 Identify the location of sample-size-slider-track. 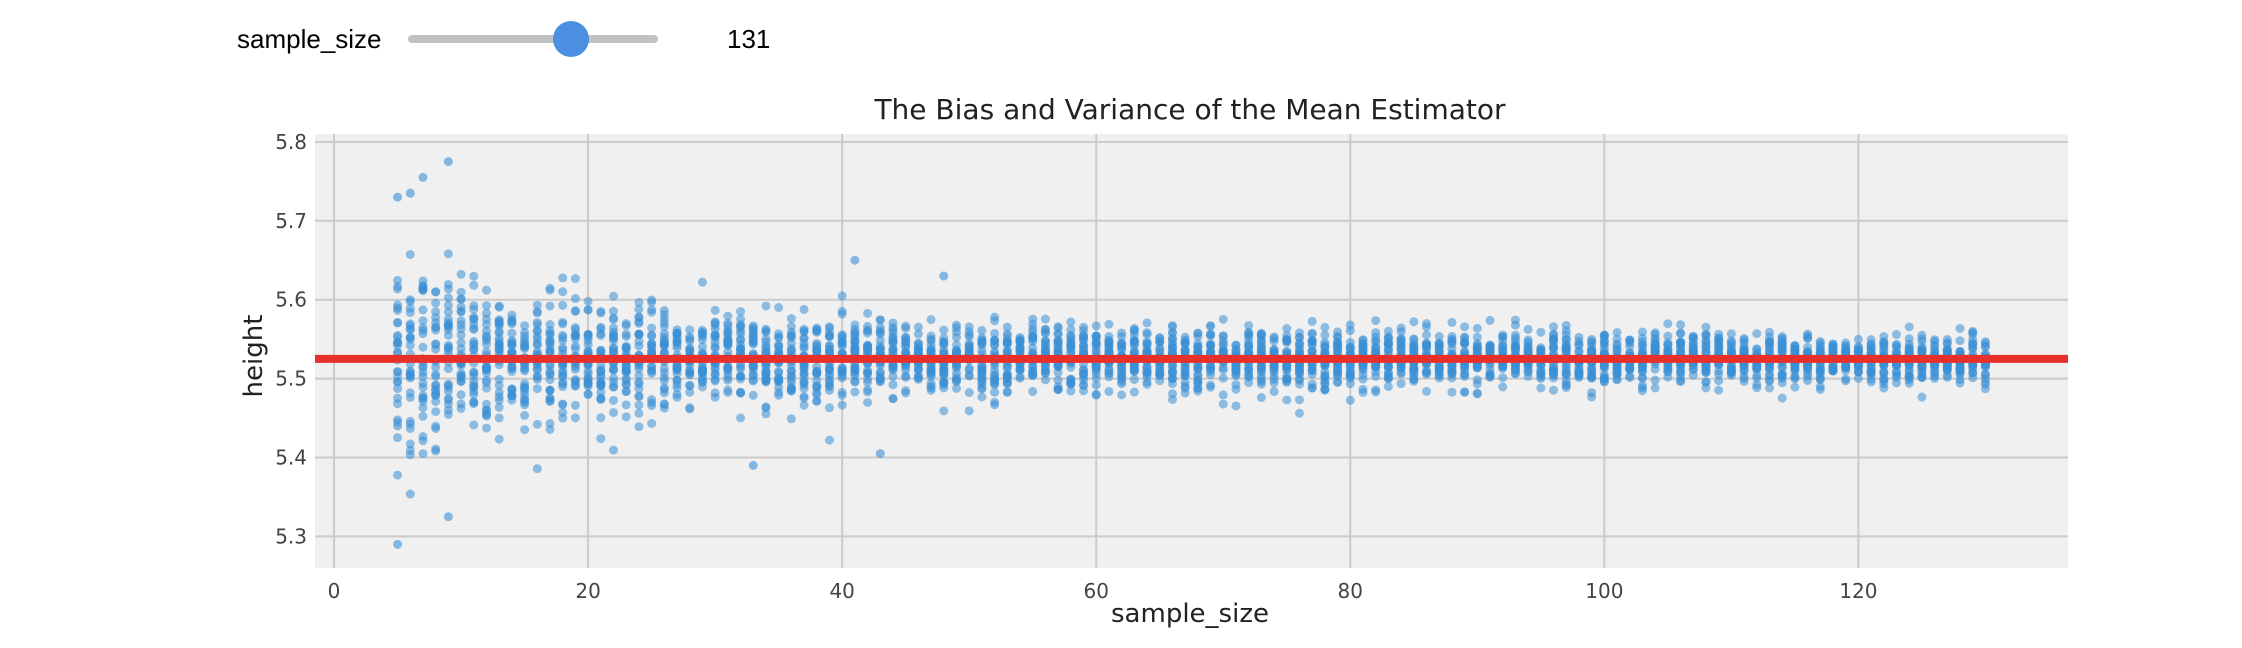
(533, 39).